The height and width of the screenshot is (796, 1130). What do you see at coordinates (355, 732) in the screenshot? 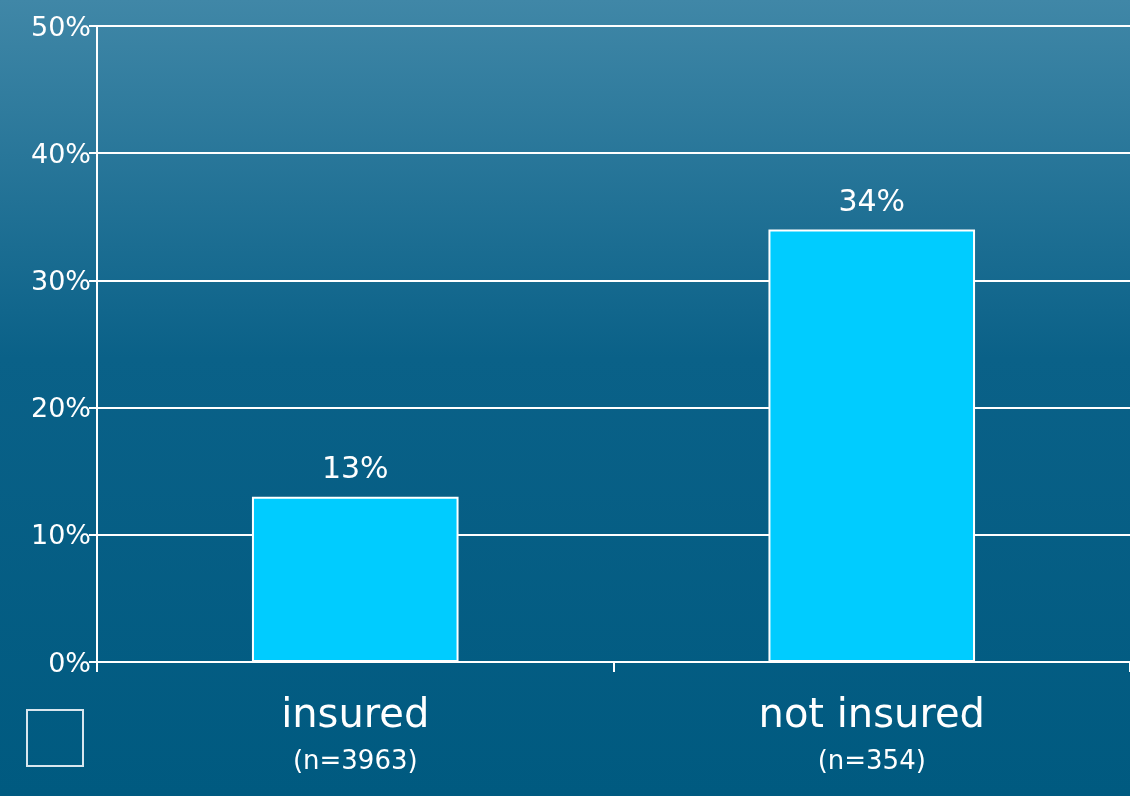
I see `x-tick-label: insured (n=3963)` at bounding box center [355, 732].